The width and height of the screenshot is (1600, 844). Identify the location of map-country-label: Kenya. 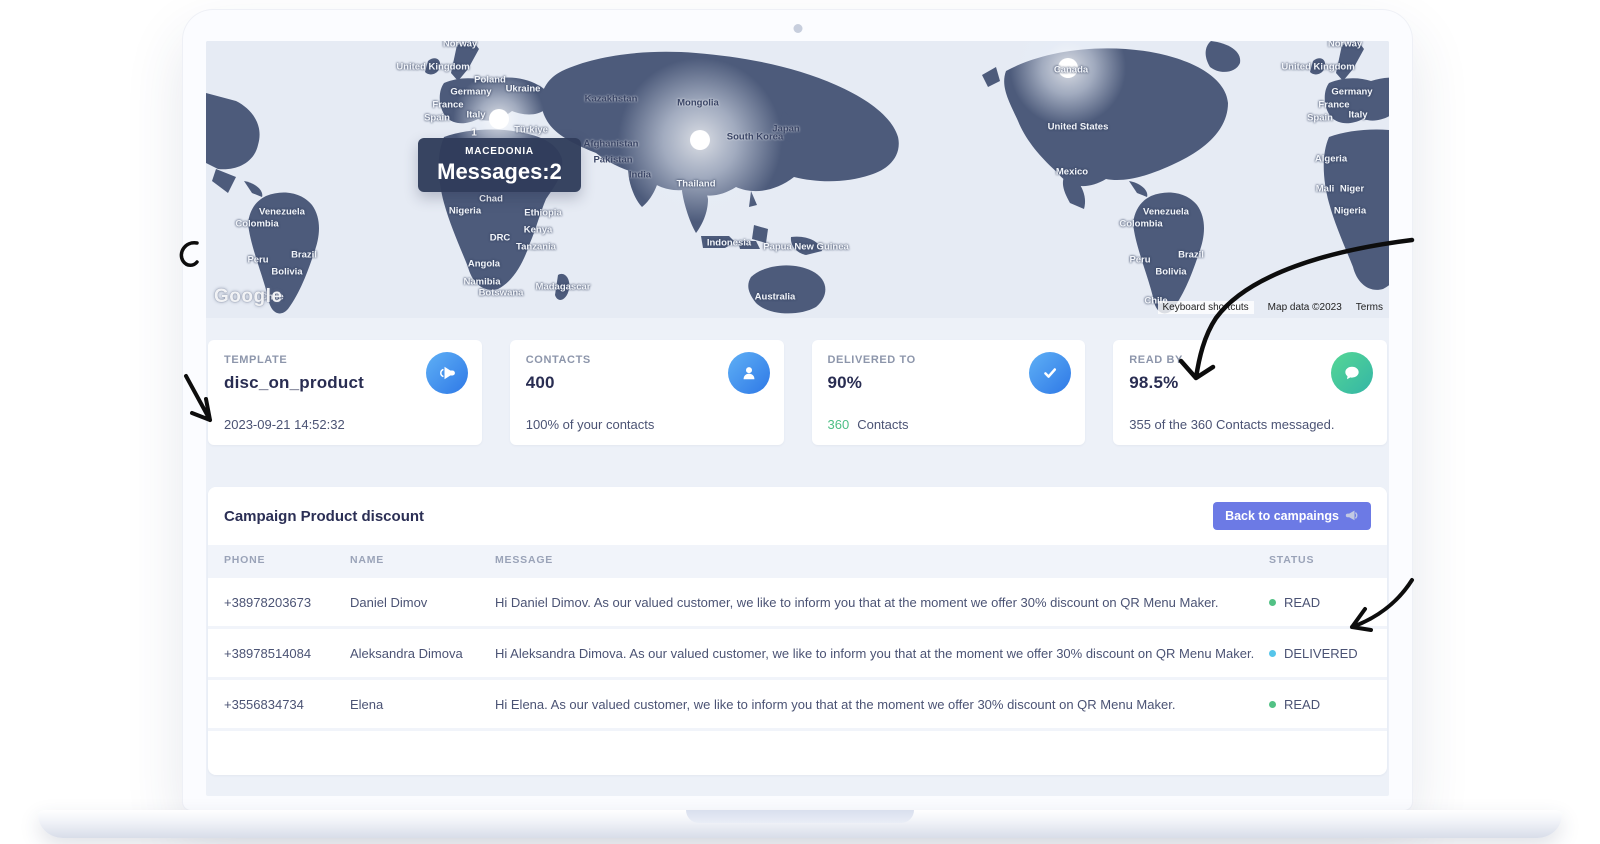
(538, 230).